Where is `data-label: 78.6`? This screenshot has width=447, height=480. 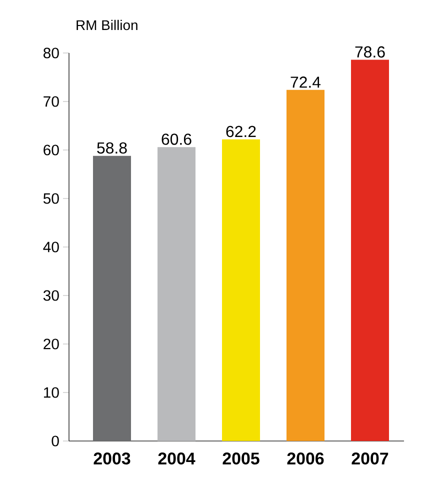
data-label: 78.6 is located at coordinates (370, 52).